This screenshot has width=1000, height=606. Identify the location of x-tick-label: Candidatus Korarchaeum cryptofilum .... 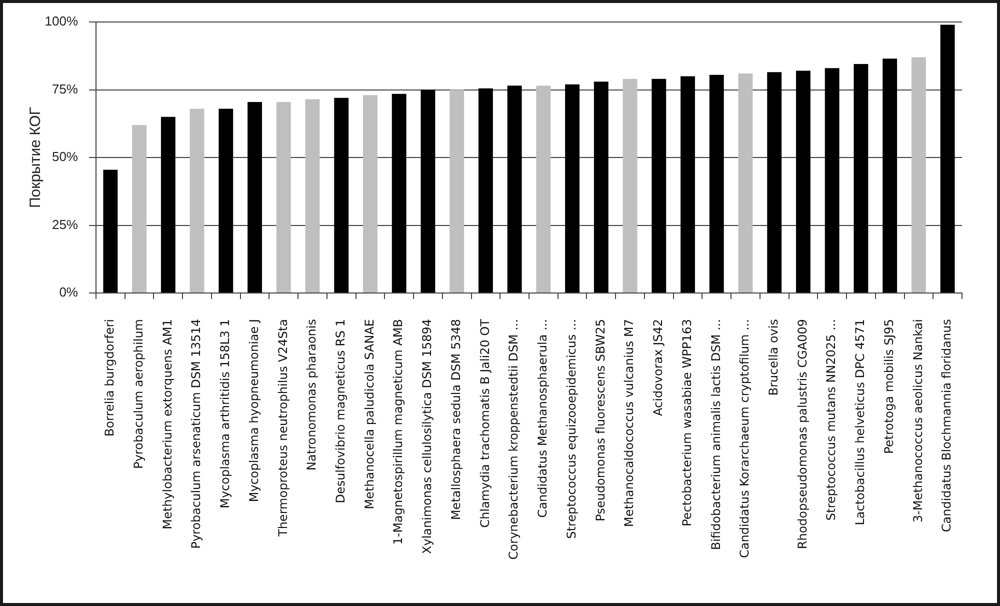
(745, 438).